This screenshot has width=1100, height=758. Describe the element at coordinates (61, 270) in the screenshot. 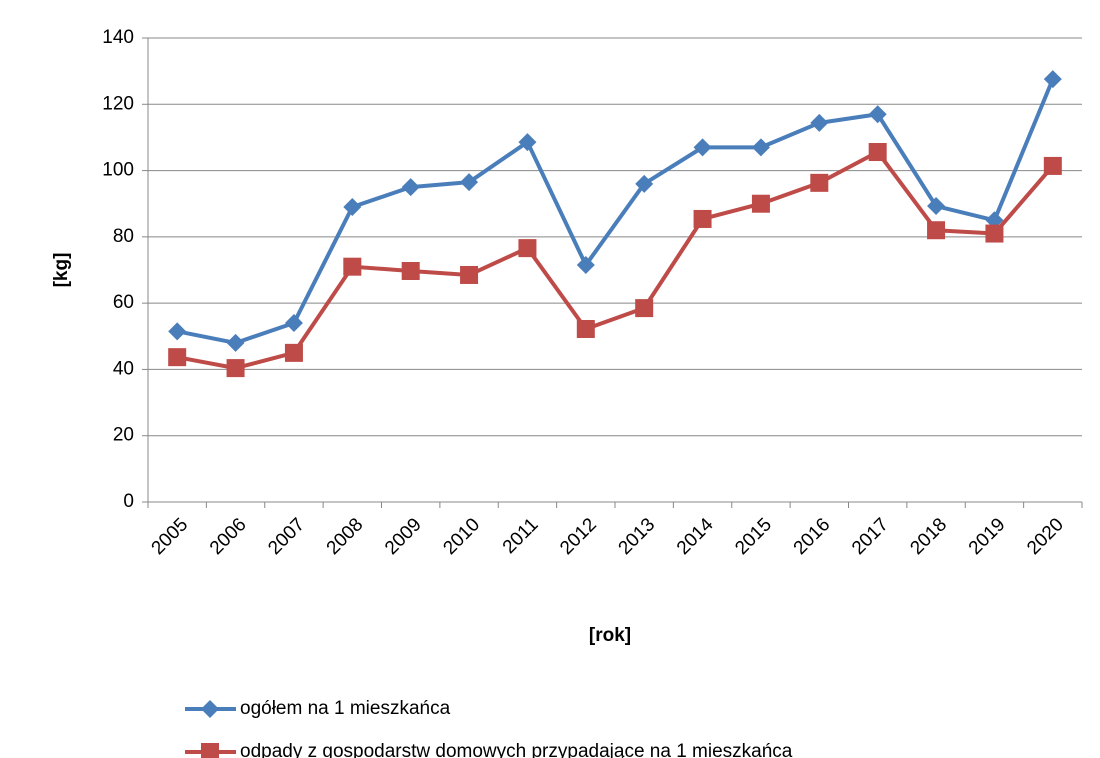

I see `y-axis-label: [kg]` at that location.